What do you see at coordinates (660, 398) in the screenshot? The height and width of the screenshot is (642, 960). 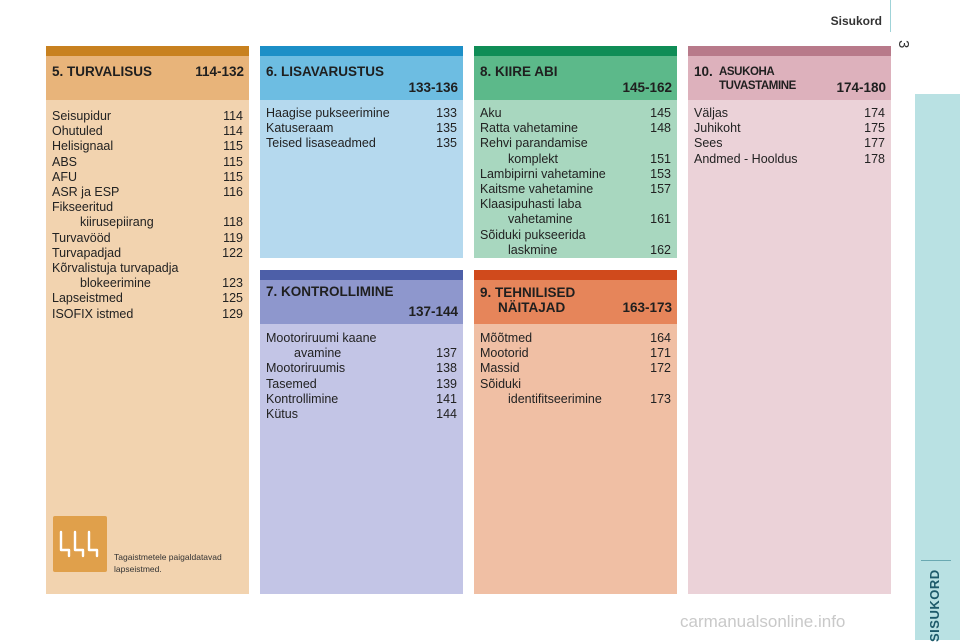 I see `toc-entry-page: 173` at bounding box center [660, 398].